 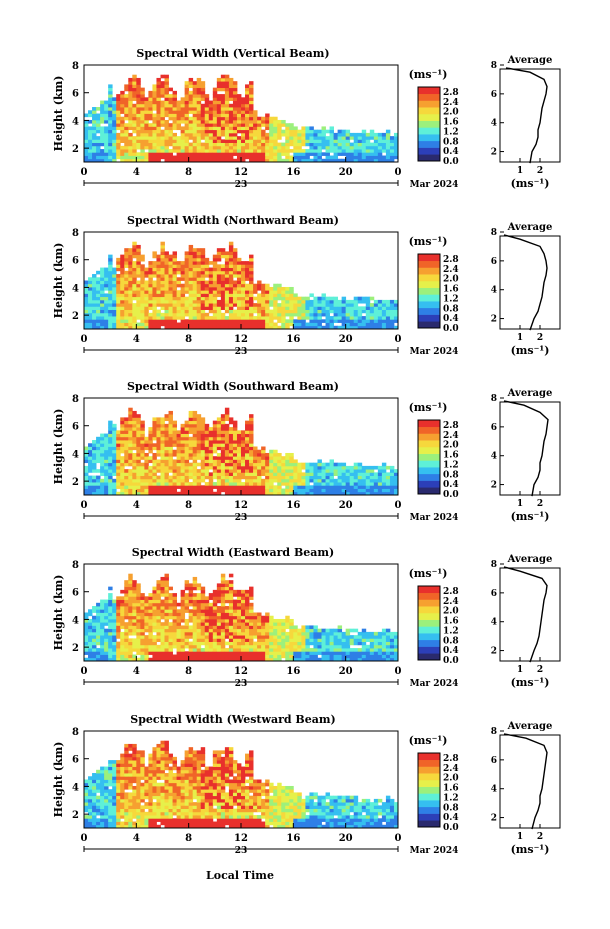 What do you see at coordinates (293, 339) in the screenshot?
I see `x-tick-label: 16` at bounding box center [293, 339].